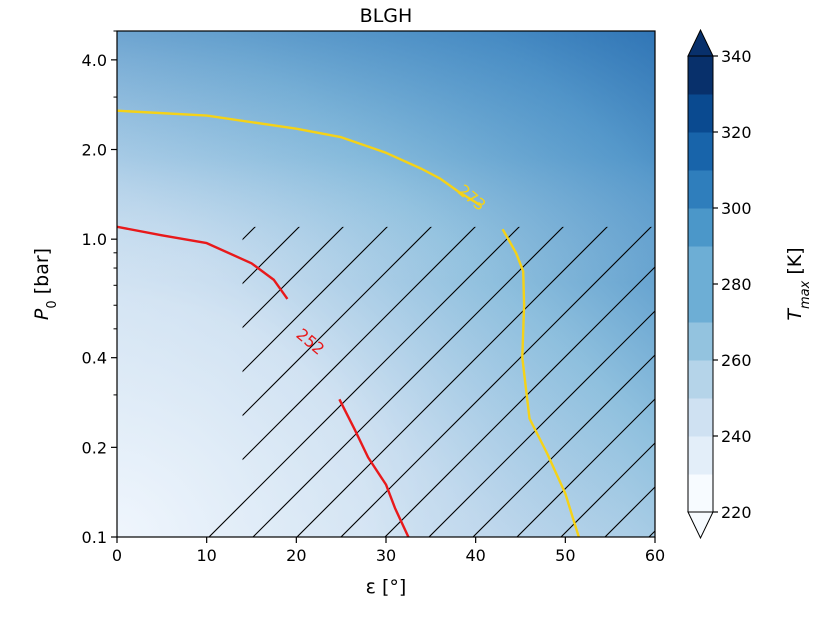  What do you see at coordinates (565, 555) in the screenshot?
I see `x-tick-label: 50` at bounding box center [565, 555].